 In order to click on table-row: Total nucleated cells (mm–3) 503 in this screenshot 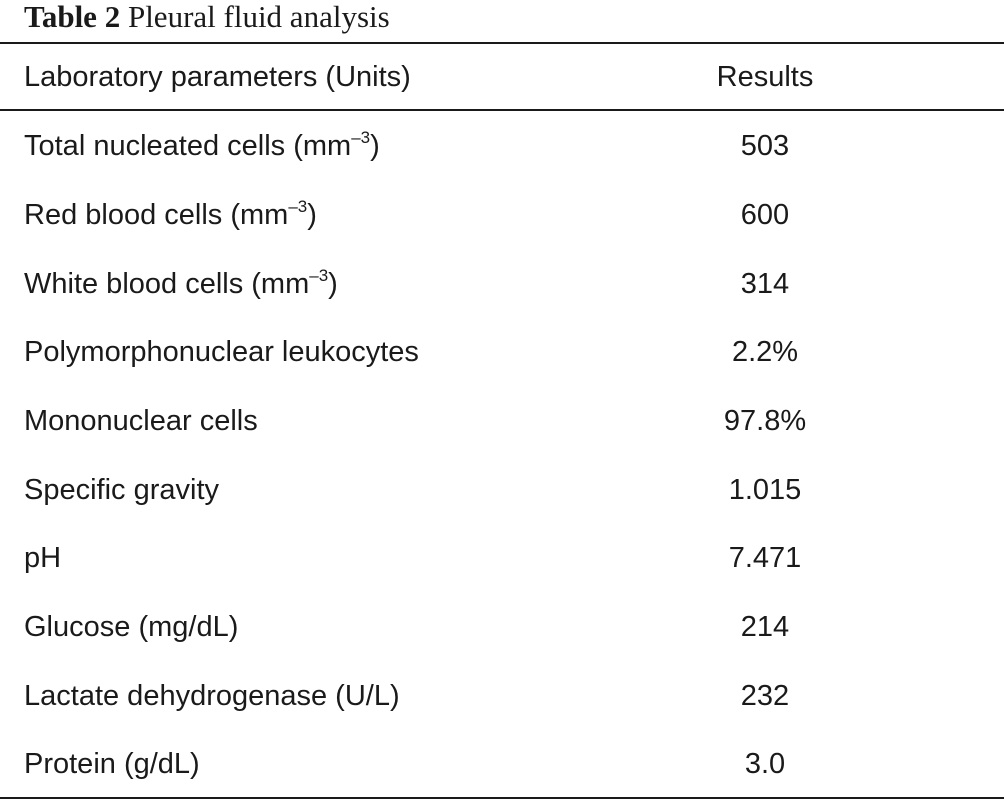, I will do `click(502, 146)`.